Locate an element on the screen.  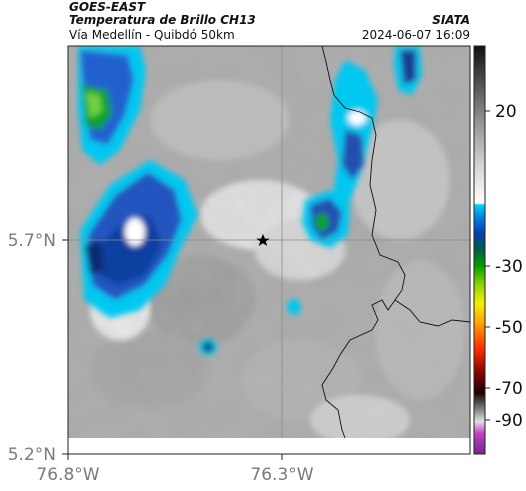
colorbar: 20 -30 -50 -70 -90 is located at coordinates (498, 250).